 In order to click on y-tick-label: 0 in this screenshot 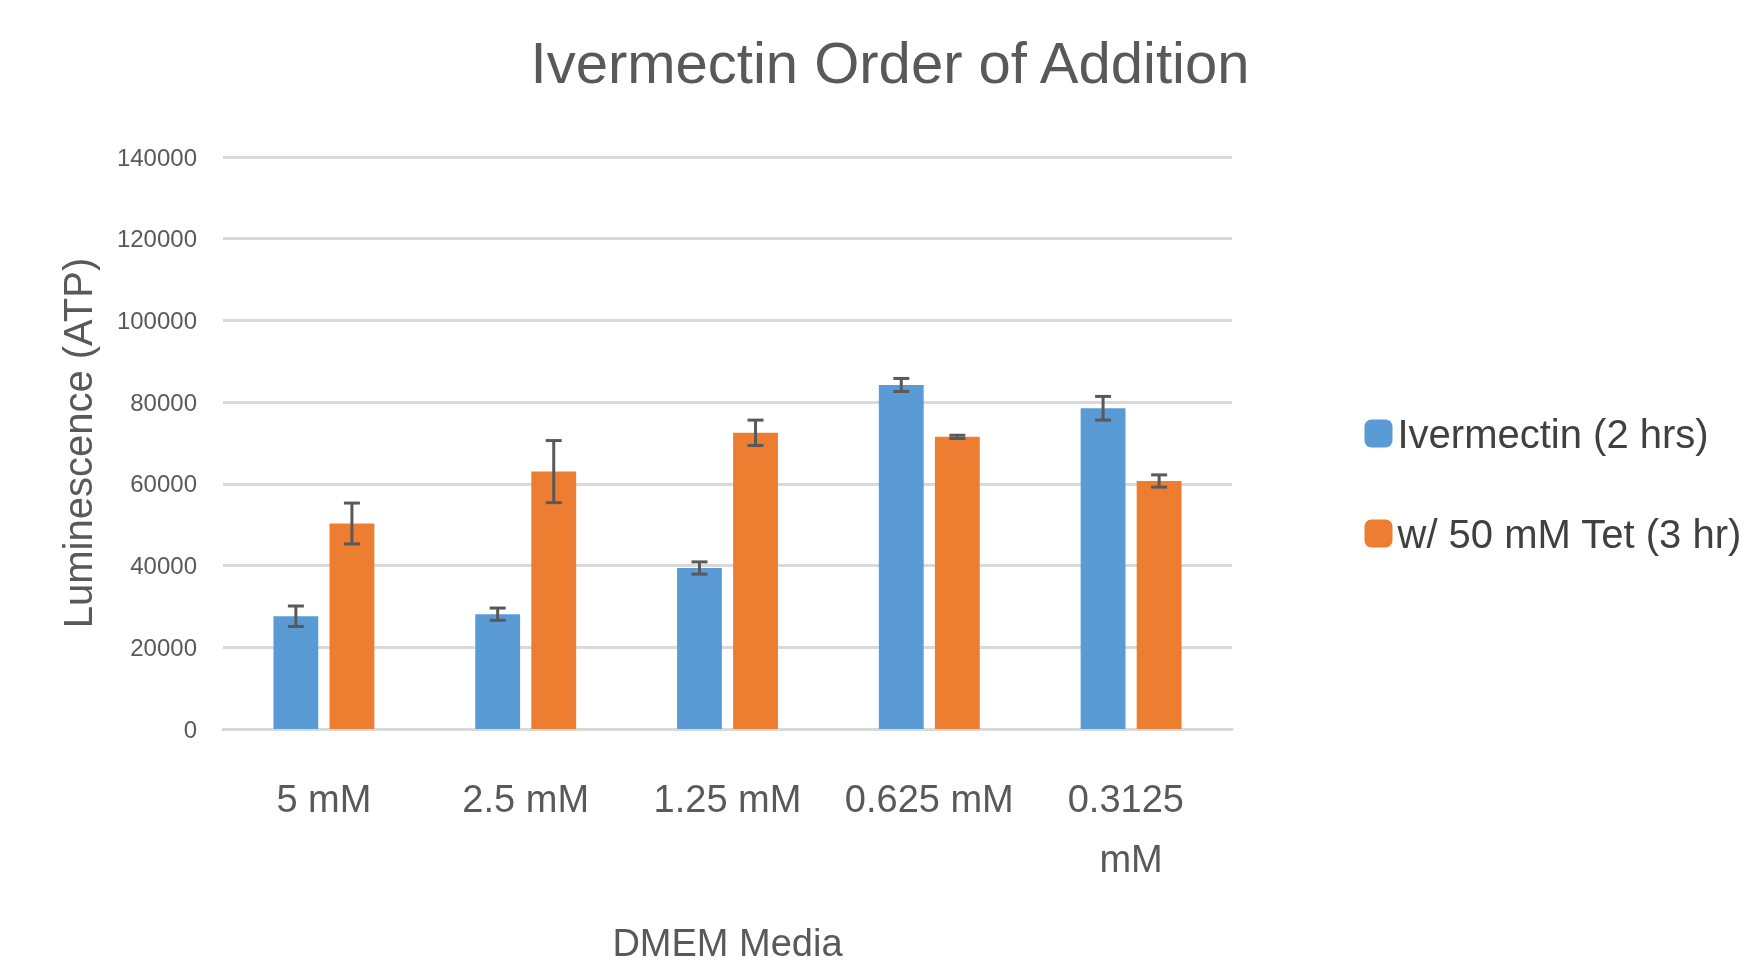, I will do `click(190, 729)`.